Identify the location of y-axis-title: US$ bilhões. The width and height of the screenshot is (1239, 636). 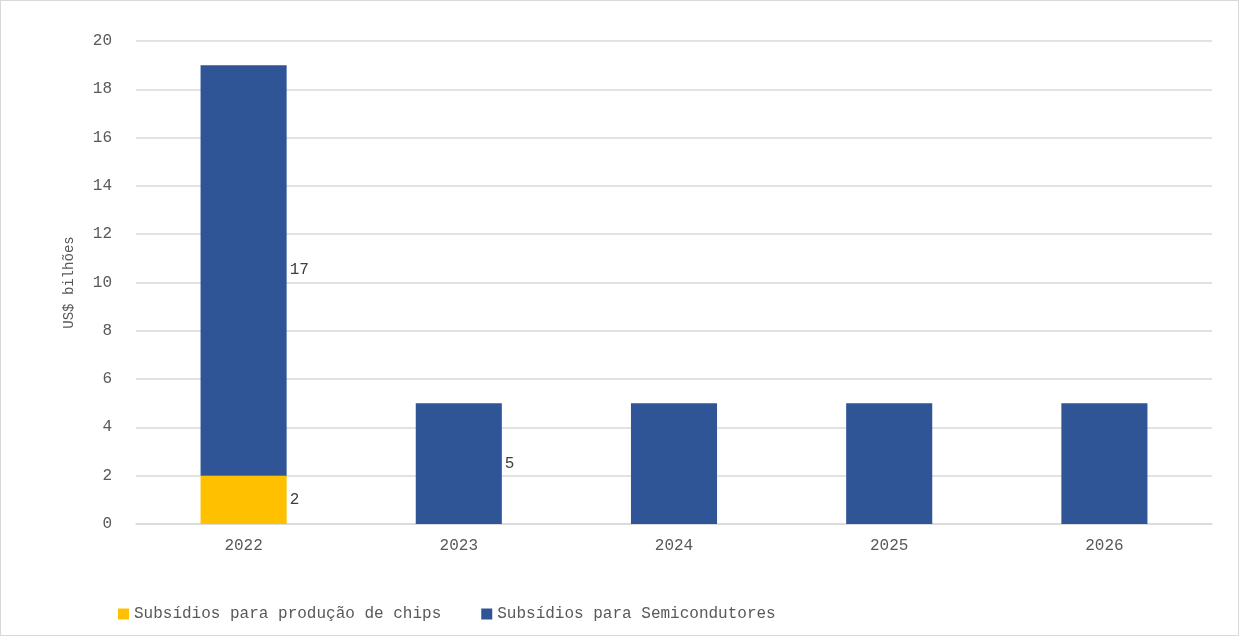
(69, 282).